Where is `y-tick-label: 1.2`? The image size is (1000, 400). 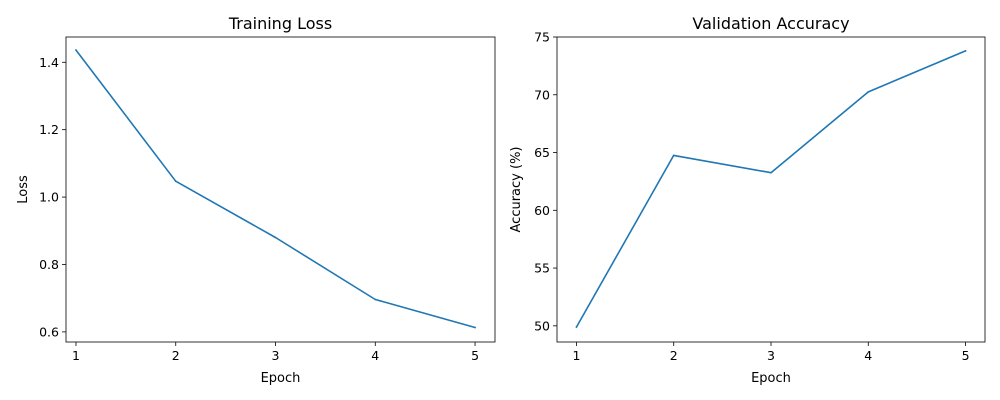
y-tick-label: 1.2 is located at coordinates (49, 129).